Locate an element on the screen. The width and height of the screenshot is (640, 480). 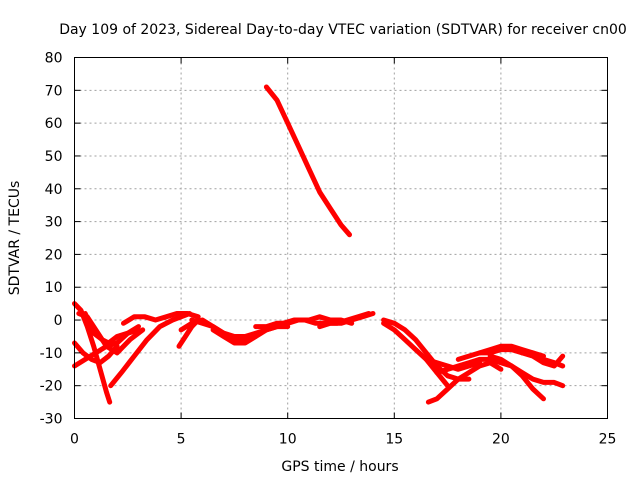
y-tick-label: -20 is located at coordinates (51, 387).